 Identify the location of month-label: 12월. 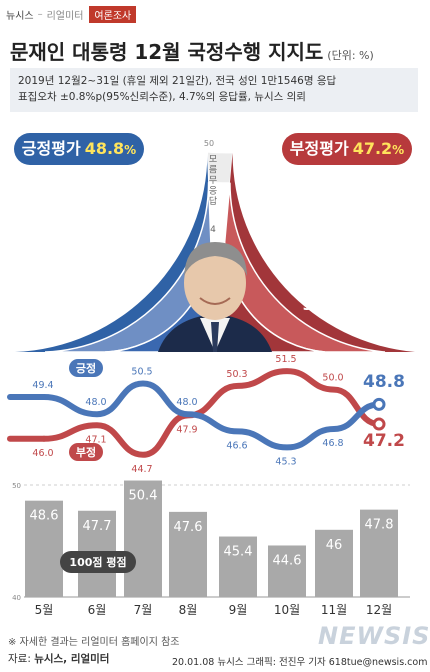
(379, 610).